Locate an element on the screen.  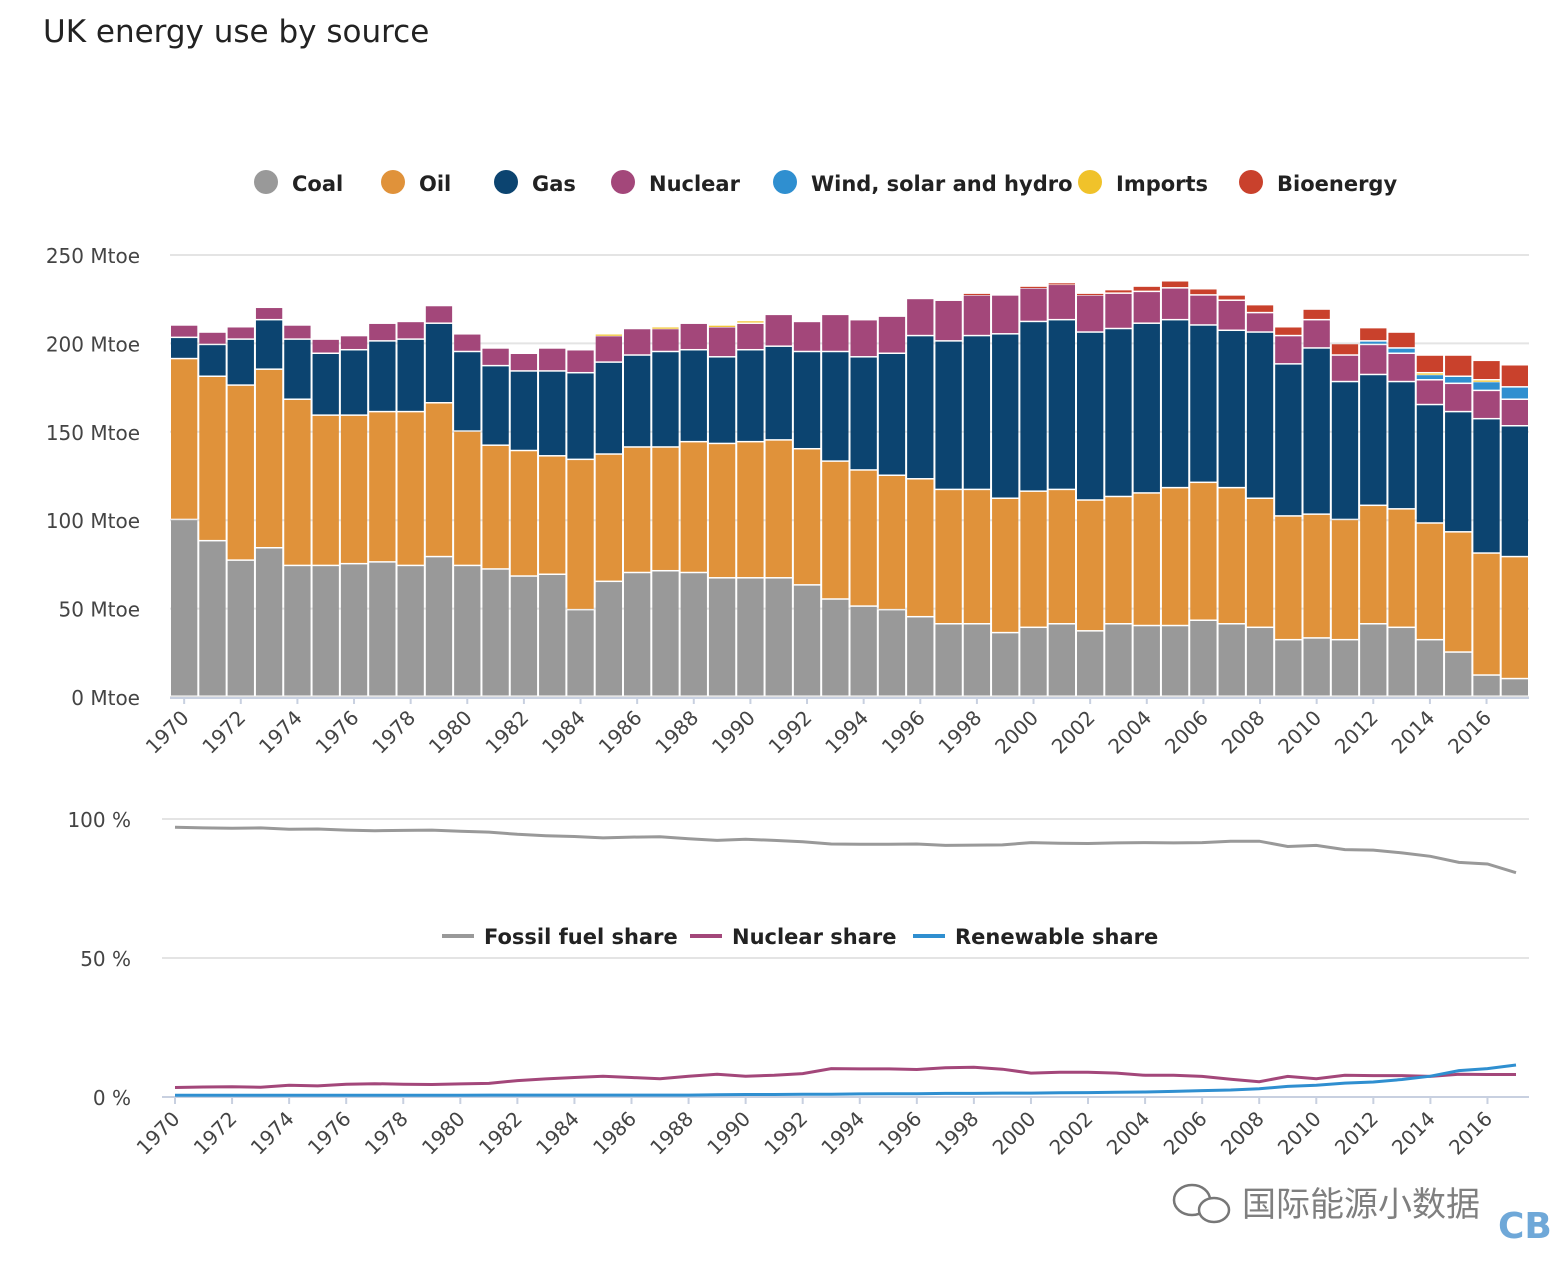
bar-gas-1988 is located at coordinates (693, 395).